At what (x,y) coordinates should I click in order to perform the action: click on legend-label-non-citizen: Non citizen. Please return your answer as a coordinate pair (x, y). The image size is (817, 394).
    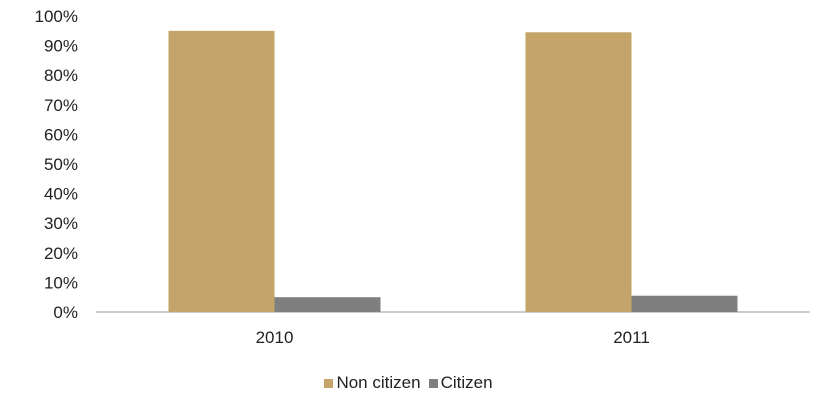
    Looking at the image, I should click on (378, 382).